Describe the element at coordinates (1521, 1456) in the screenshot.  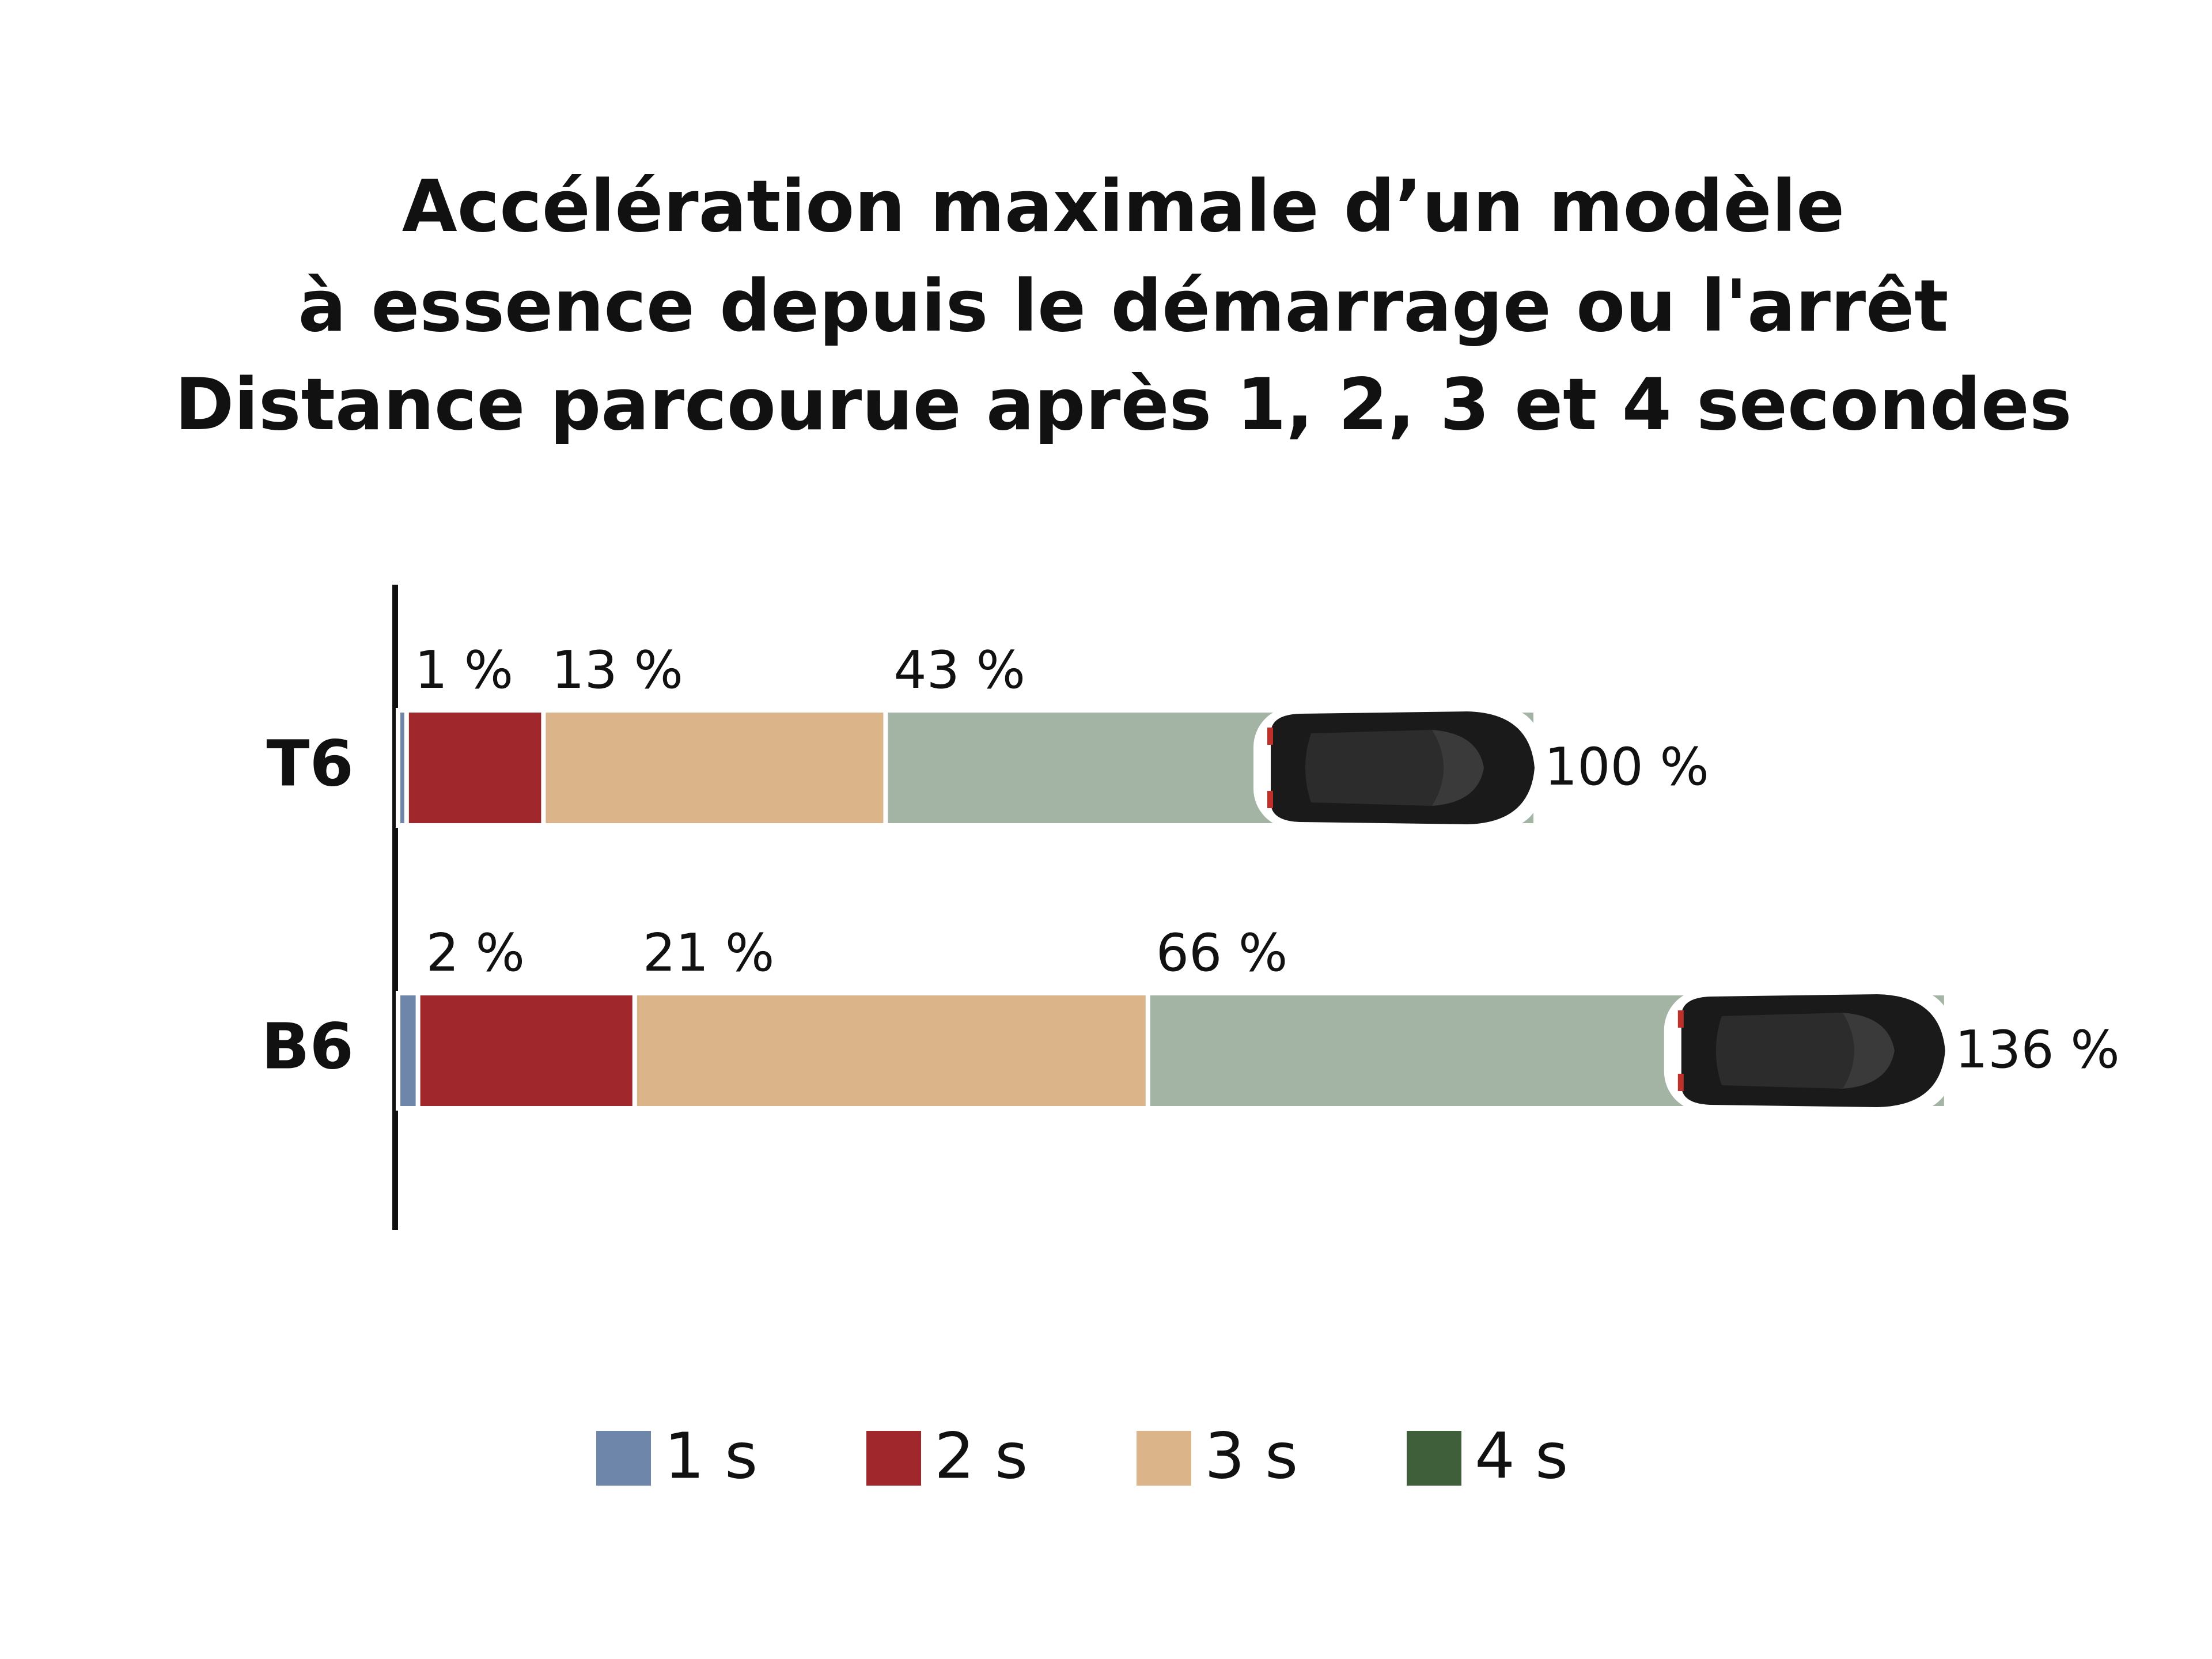
I see `legend-label: 4 s` at that location.